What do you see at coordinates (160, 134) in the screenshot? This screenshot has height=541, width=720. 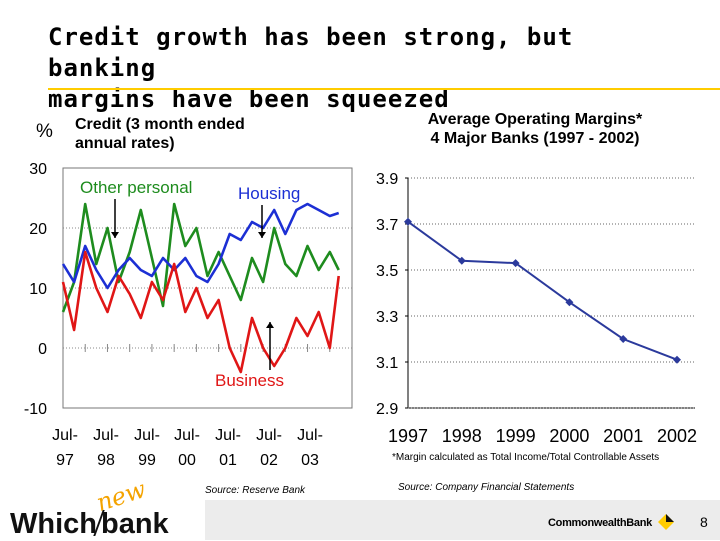 I see `credit-chart-title: Credit (3 month ended annual rates)` at bounding box center [160, 134].